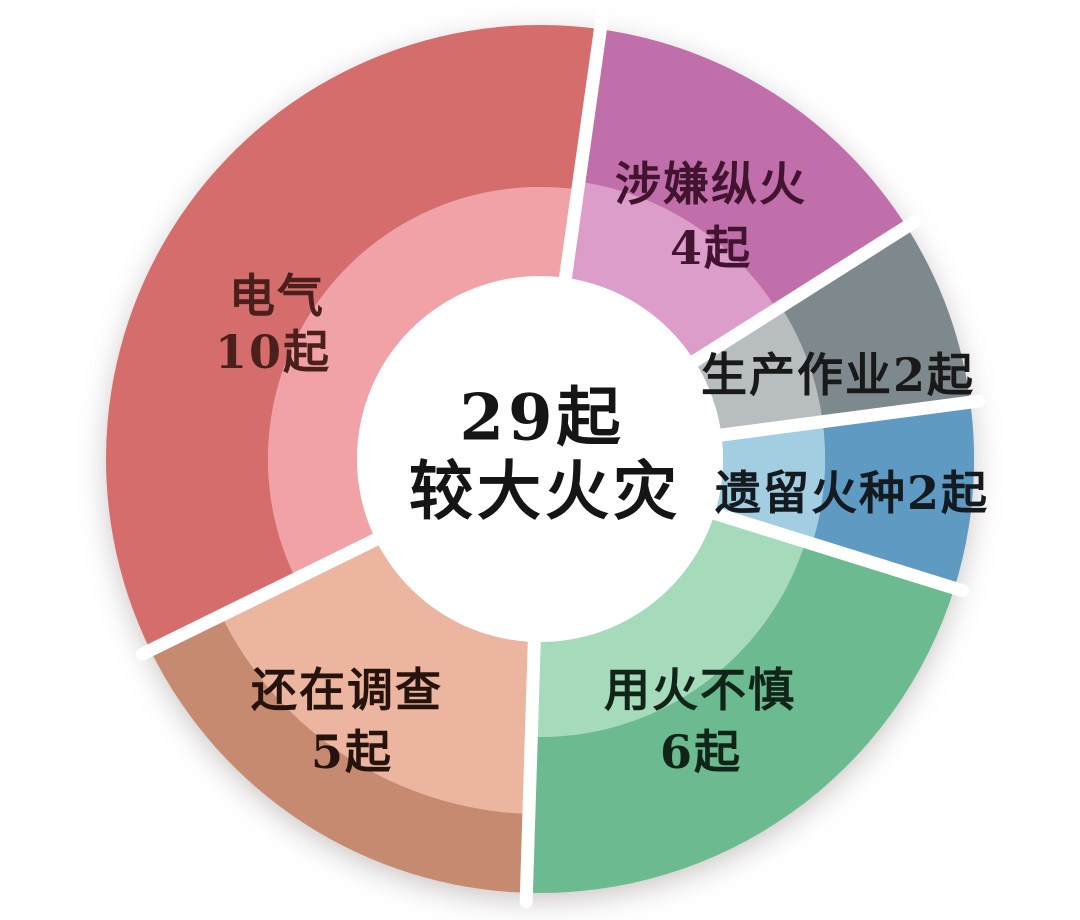 Image resolution: width=1080 pixels, height=920 pixels. I want to click on pie-slice-under-investigation-inner-band, so click(378, 676).